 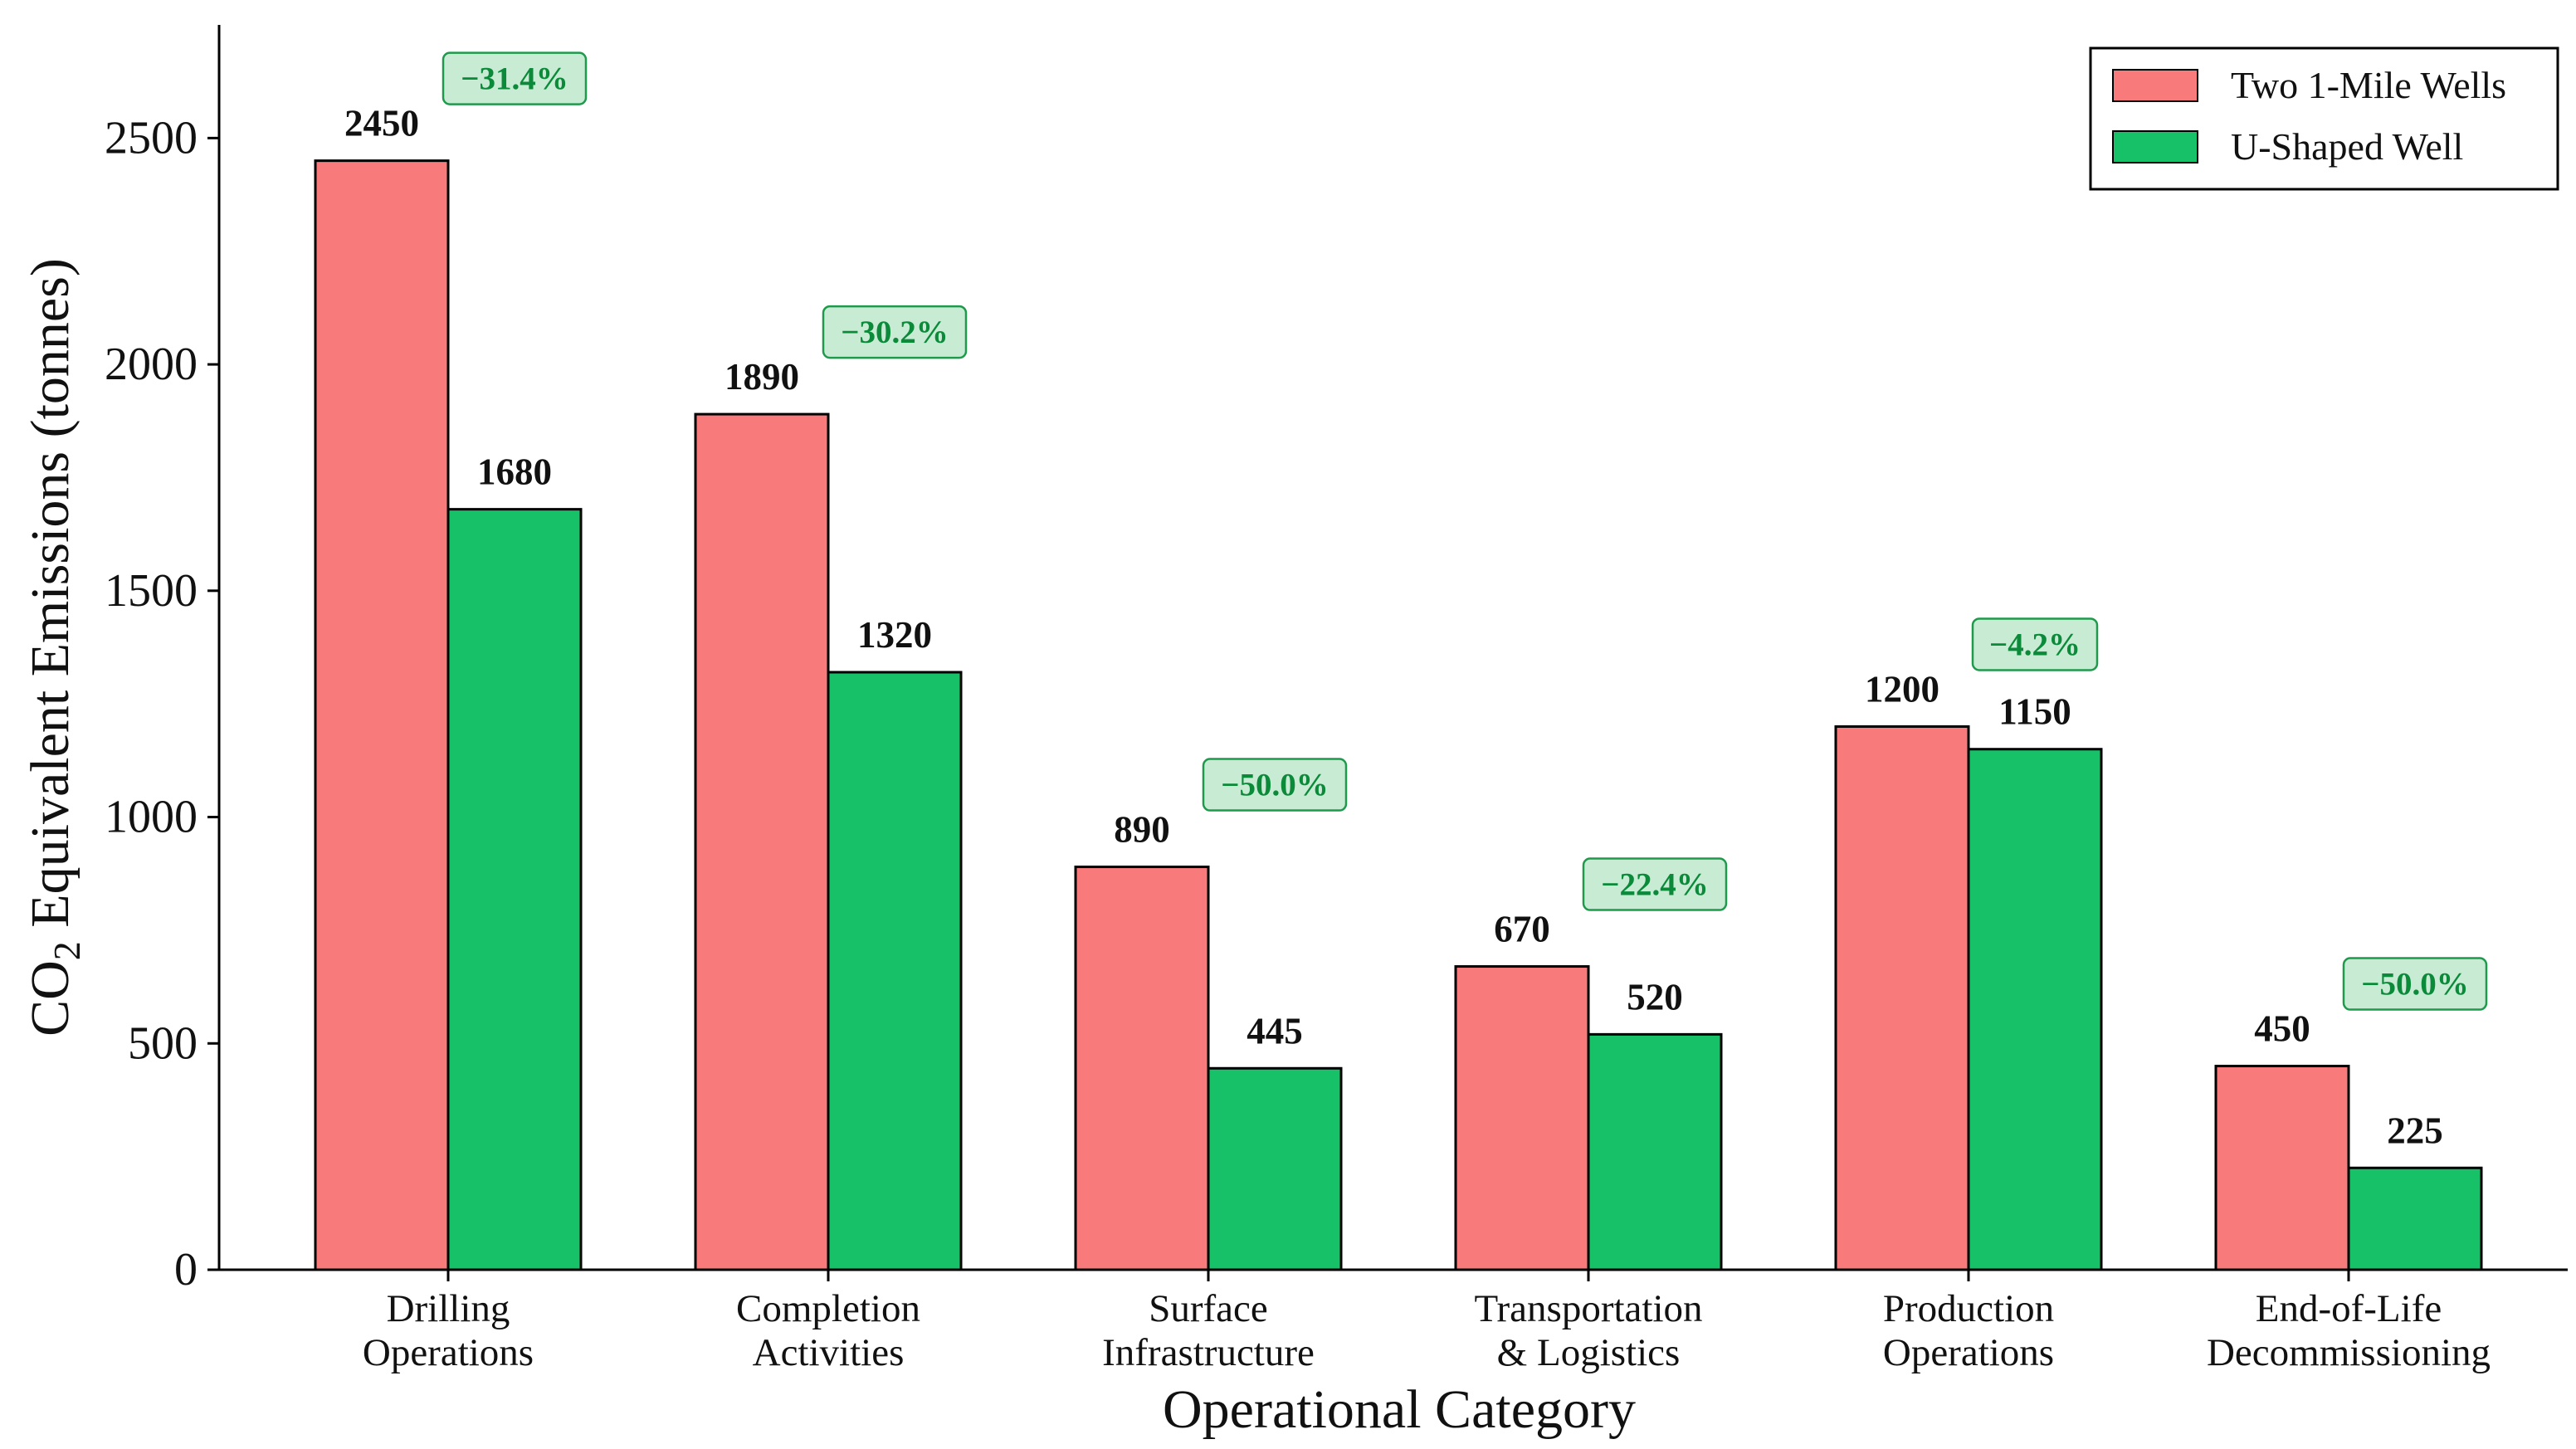 I want to click on value-label-u-shaped: 1320, so click(x=895, y=635).